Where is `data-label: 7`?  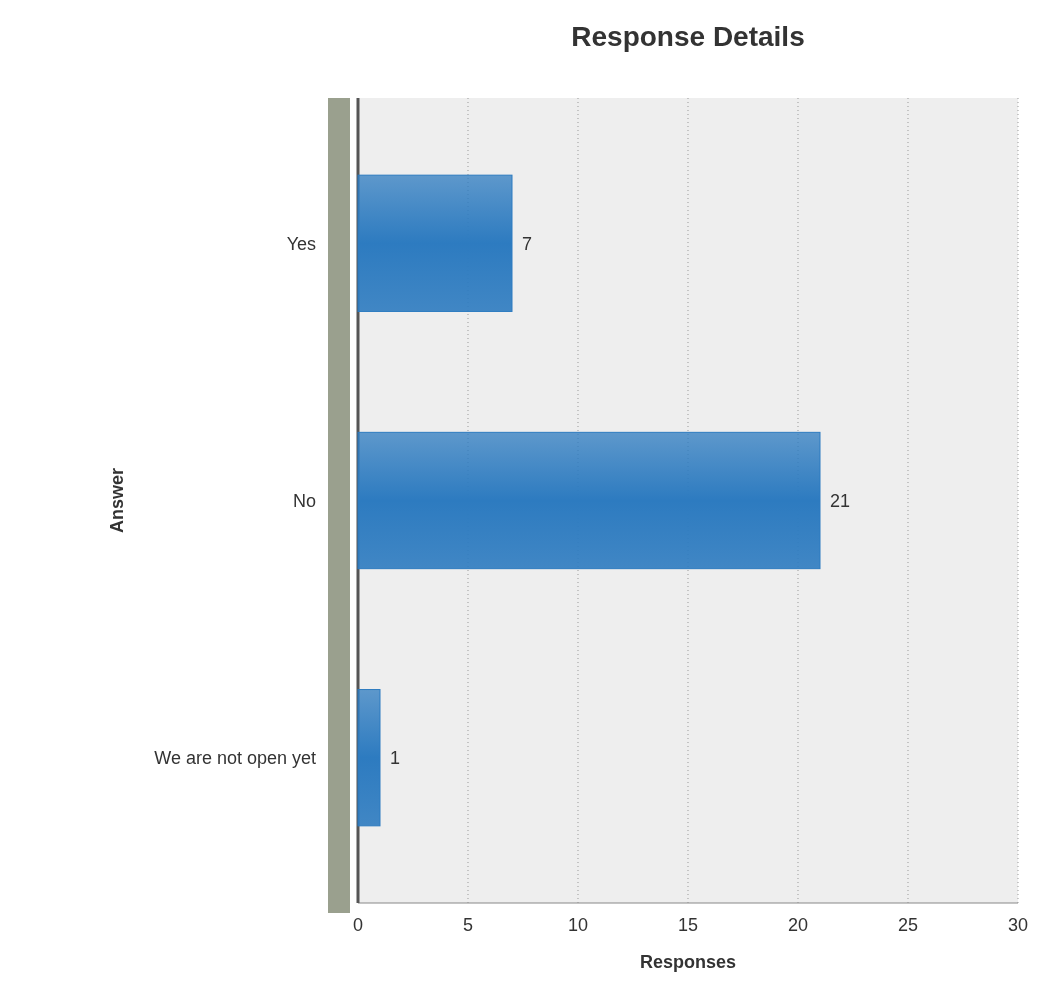
data-label: 7 is located at coordinates (527, 243).